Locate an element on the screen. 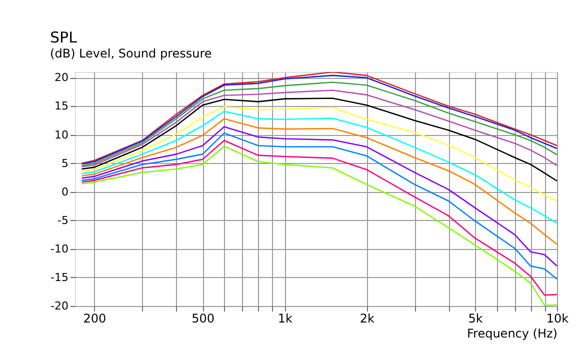 This screenshot has width=578, height=351. x-tick-label: 5k is located at coordinates (475, 319).